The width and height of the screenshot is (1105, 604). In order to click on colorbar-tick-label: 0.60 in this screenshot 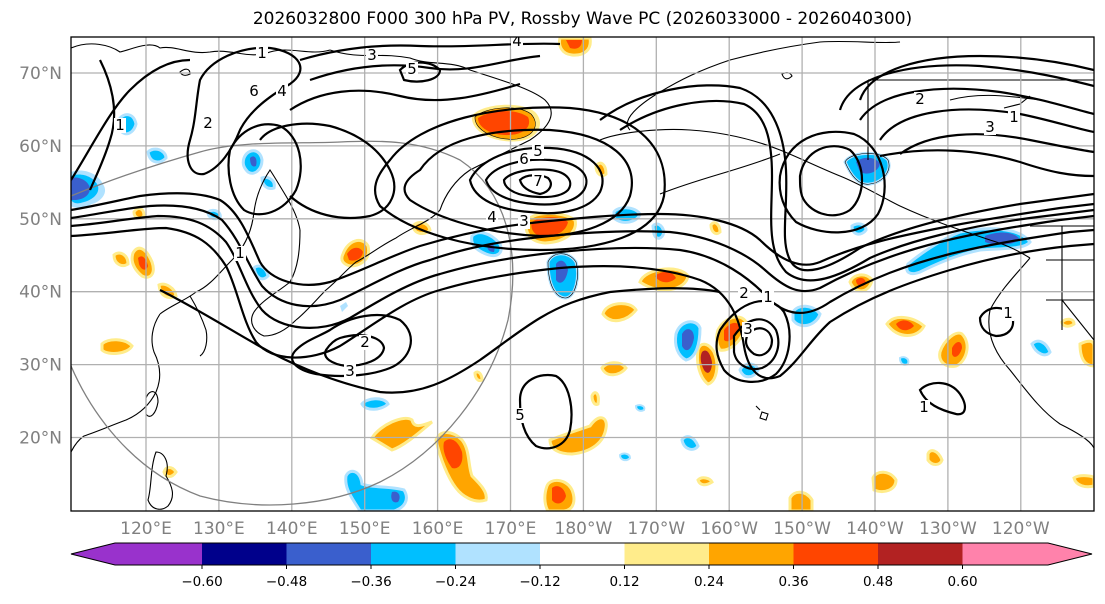, I will do `click(962, 582)`.